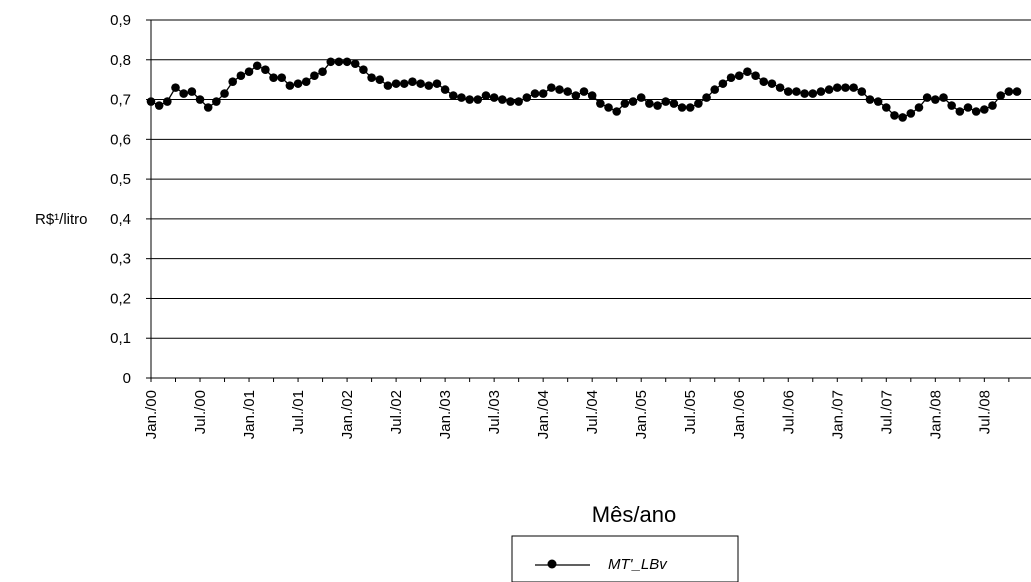  I want to click on x-tick-label: Jan./00, so click(151, 414).